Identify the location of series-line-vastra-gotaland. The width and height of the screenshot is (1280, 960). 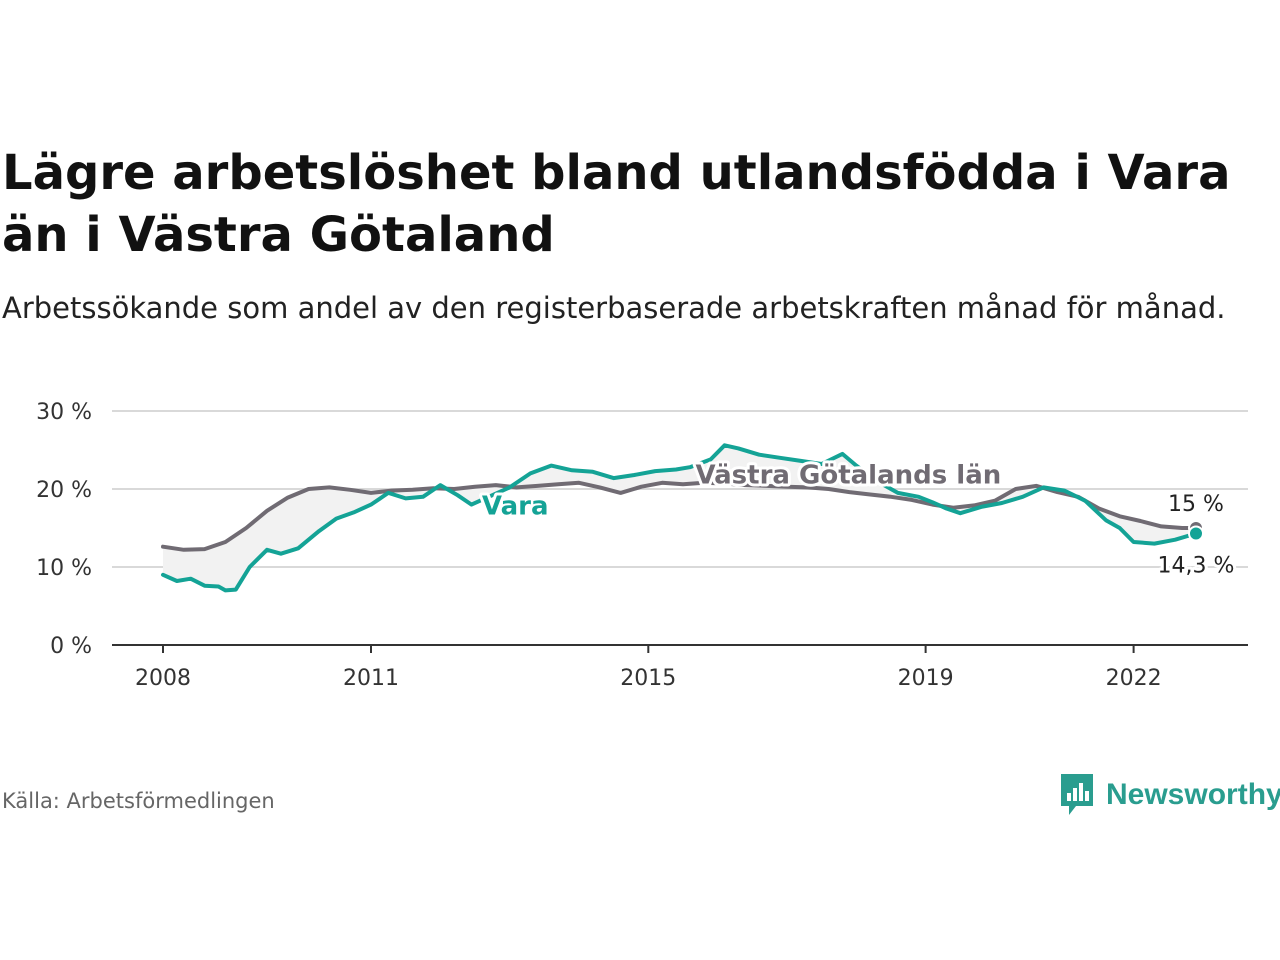
(679, 516).